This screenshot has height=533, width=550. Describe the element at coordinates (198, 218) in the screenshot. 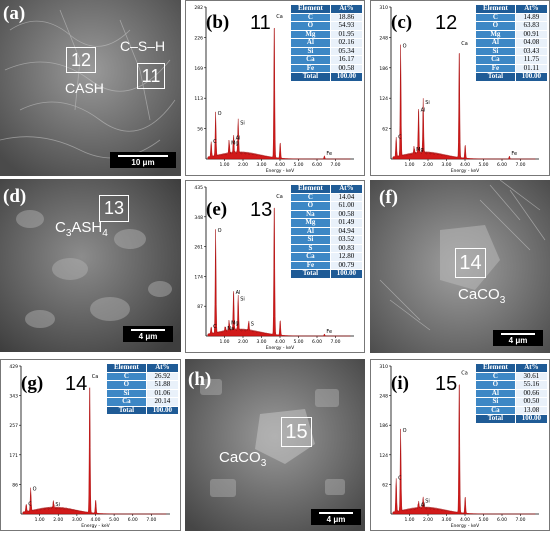

I see `y-tick-label: 348` at that location.